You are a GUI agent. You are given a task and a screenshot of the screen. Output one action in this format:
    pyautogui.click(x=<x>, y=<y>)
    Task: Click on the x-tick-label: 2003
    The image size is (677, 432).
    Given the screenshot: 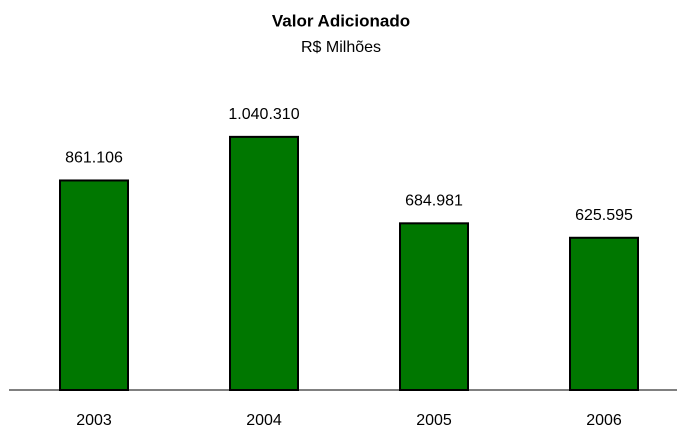 What is the action you would take?
    pyautogui.click(x=94, y=420)
    